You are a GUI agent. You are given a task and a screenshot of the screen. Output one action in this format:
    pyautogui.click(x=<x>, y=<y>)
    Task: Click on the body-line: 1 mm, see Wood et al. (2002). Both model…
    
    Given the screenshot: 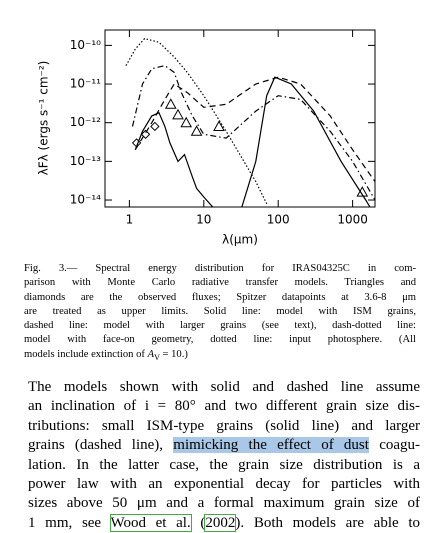 What is the action you would take?
    pyautogui.click(x=224, y=523)
    